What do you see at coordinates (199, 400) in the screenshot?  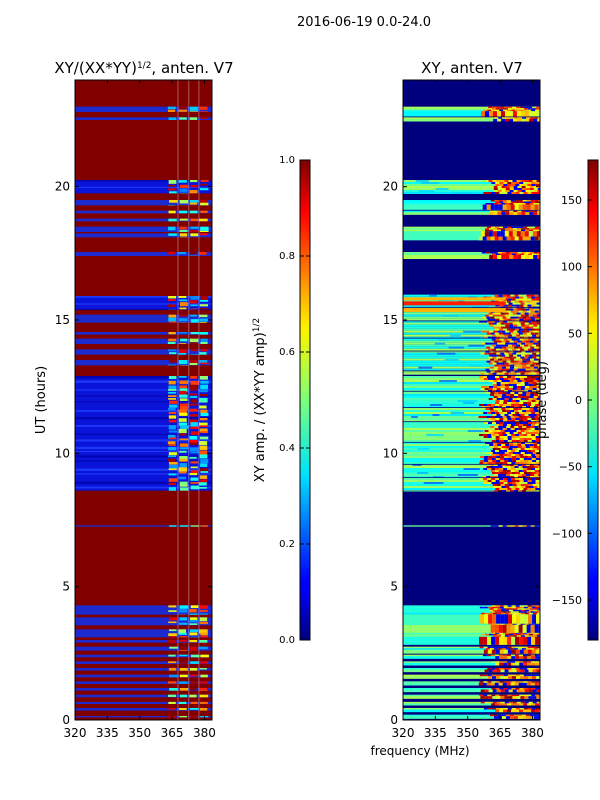 I see `left-channel-gap` at bounding box center [199, 400].